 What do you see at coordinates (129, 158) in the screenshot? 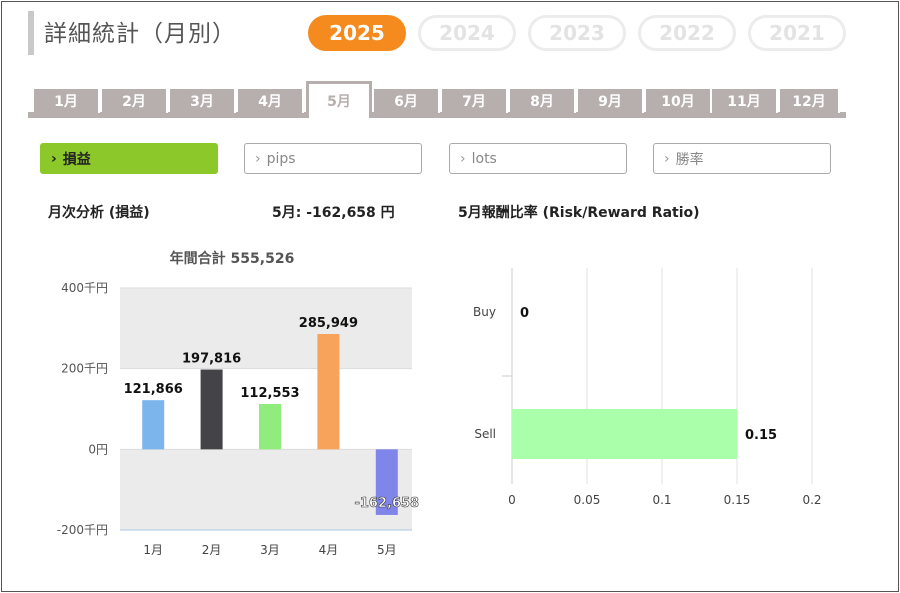
I see `metric-button-0: › 損益` at bounding box center [129, 158].